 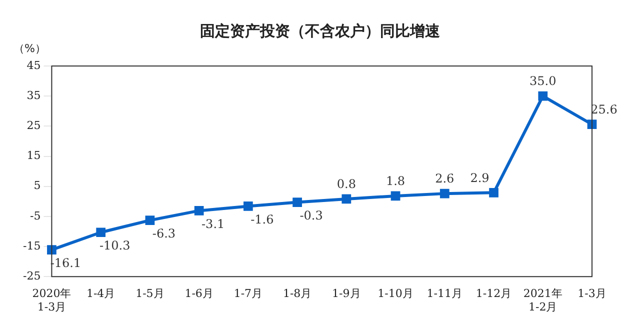 What do you see at coordinates (396, 181) in the screenshot?
I see `text: 1.8` at bounding box center [396, 181].